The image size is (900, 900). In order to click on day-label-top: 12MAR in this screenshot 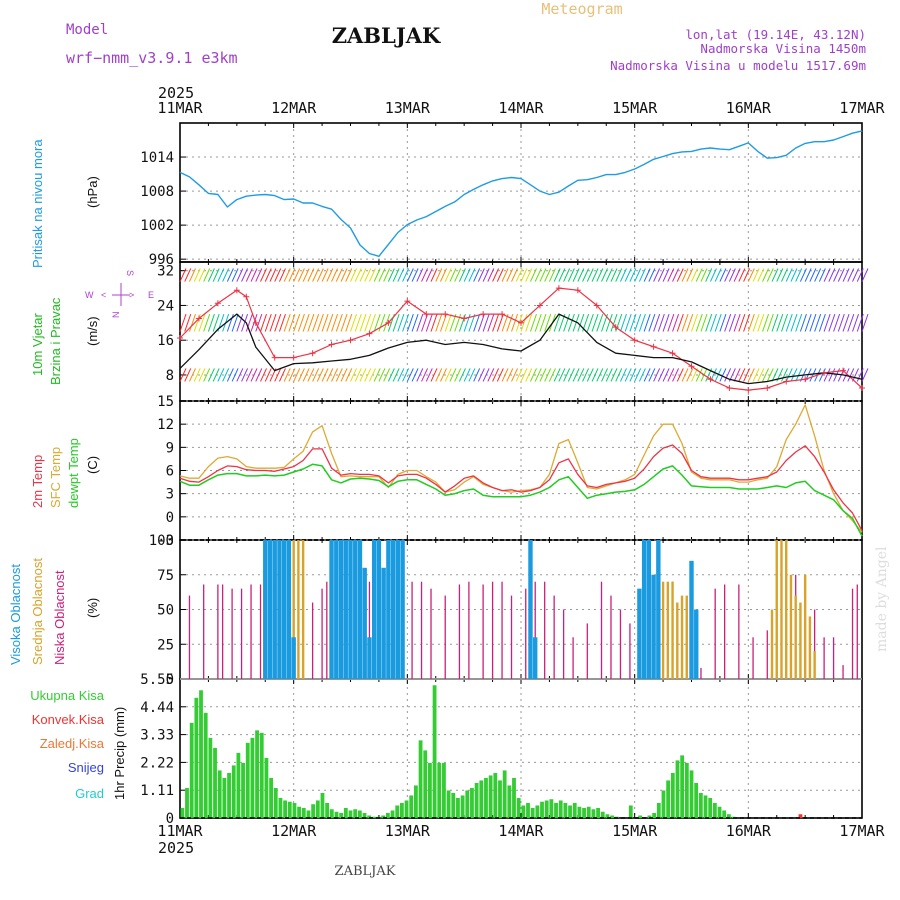, I will do `click(294, 108)`.